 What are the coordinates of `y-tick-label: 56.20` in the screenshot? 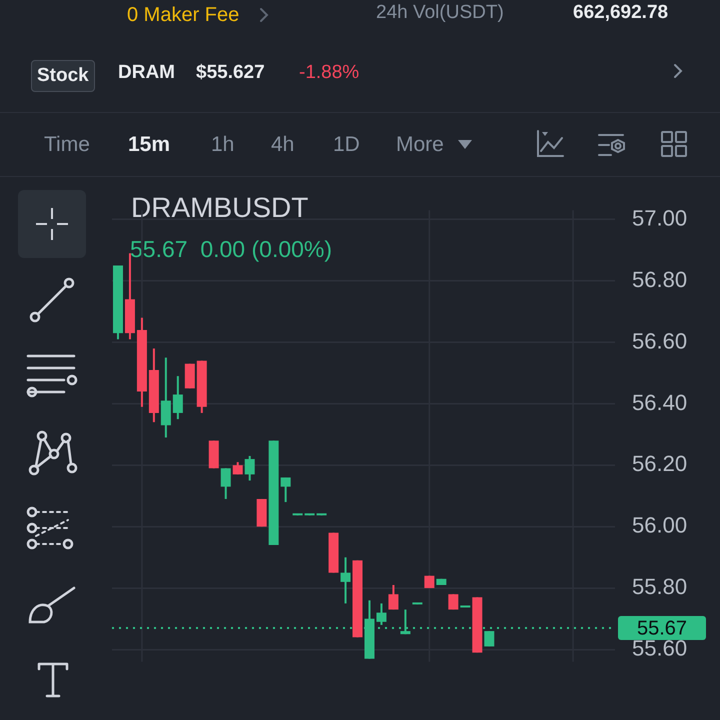 It's located at (660, 463).